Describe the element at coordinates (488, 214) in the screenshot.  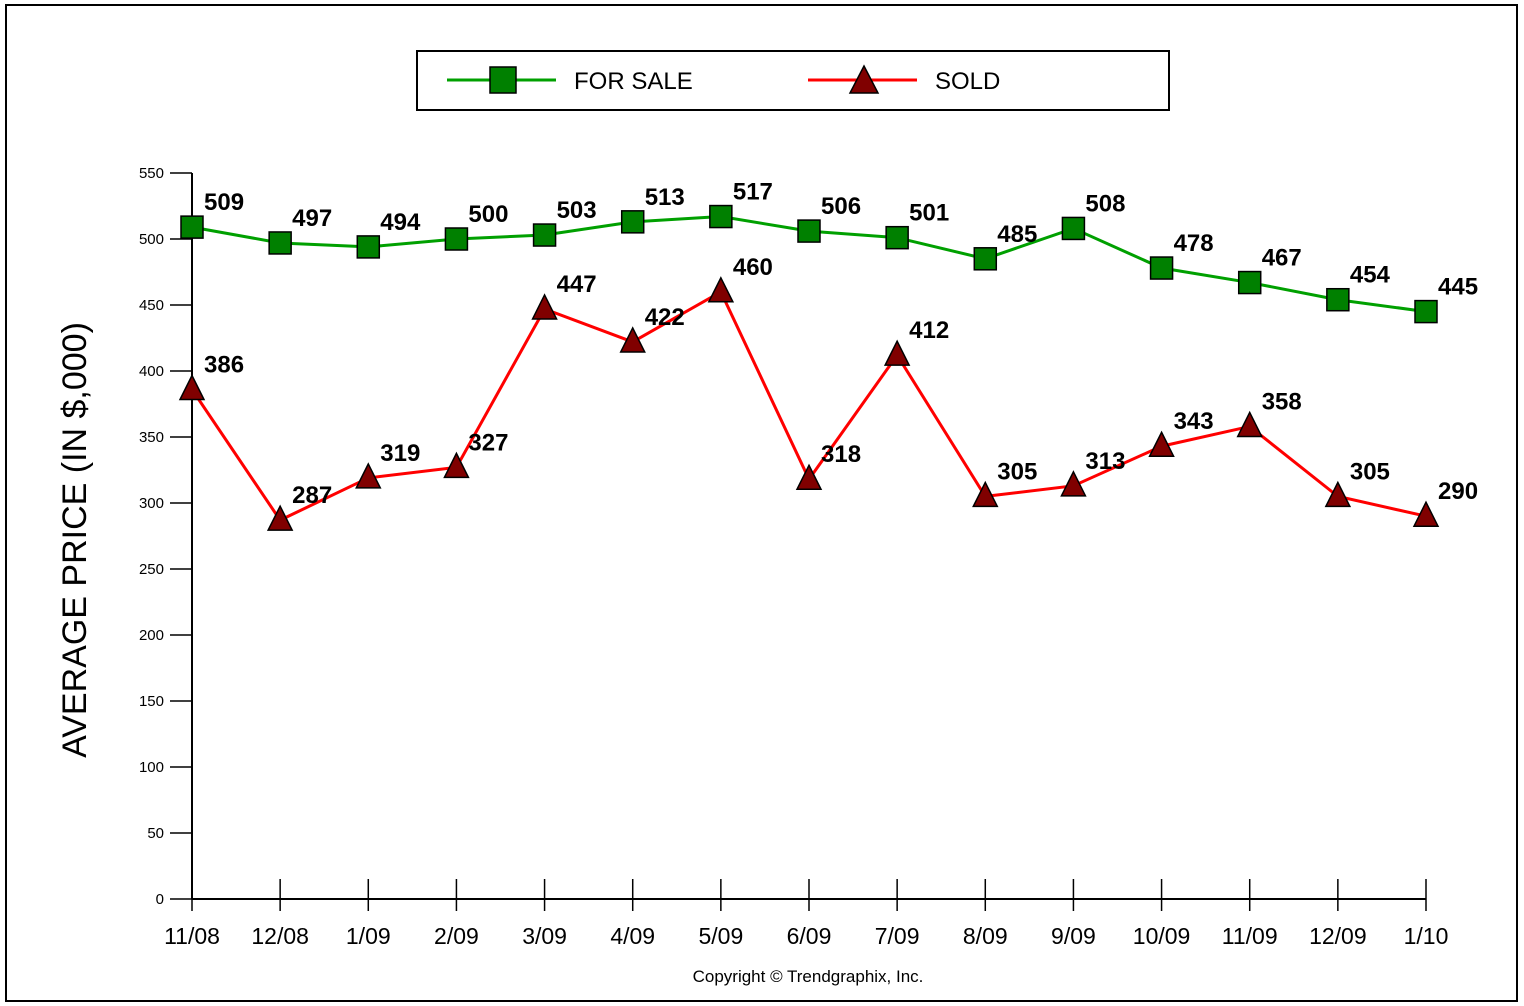
I see `data-label-for-sale: 500` at that location.